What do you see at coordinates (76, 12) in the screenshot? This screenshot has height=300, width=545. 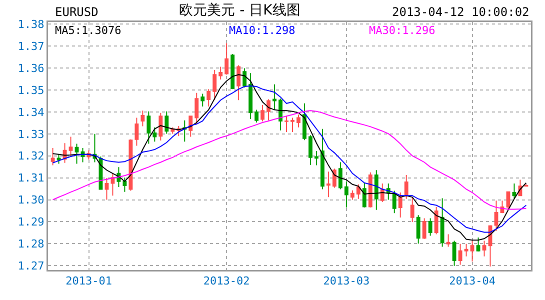 I see `chart-subtitle: EURUSD` at bounding box center [76, 12].